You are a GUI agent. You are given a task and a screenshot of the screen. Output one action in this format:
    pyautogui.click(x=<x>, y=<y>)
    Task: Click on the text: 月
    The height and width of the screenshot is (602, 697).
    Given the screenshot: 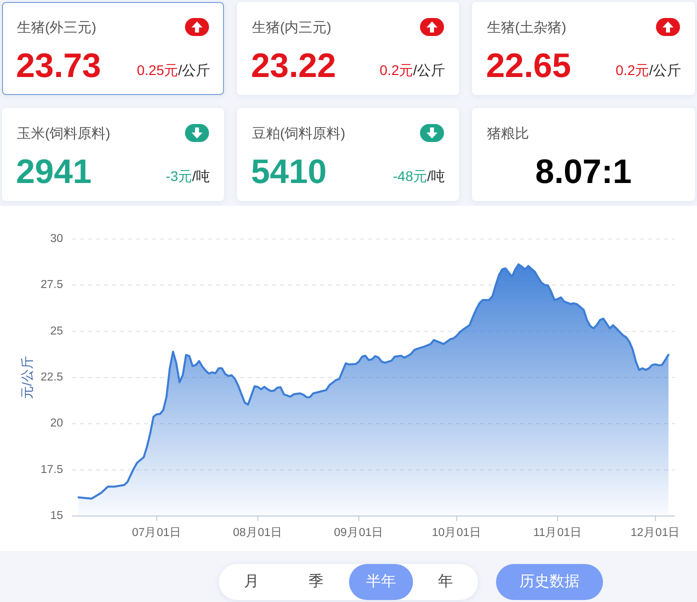 What is the action you would take?
    pyautogui.click(x=251, y=581)
    